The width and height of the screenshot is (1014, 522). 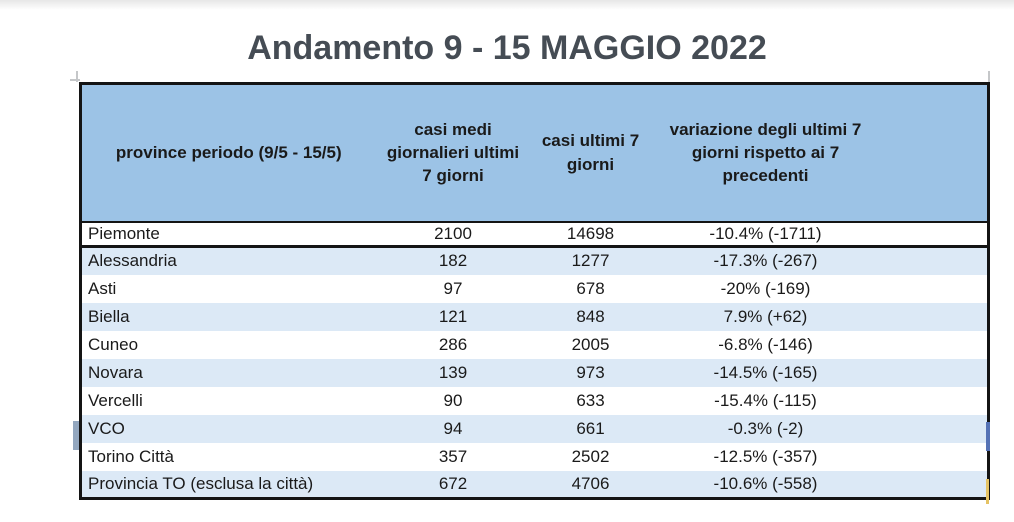 I want to click on cell-daily-avg: 672, so click(x=453, y=483).